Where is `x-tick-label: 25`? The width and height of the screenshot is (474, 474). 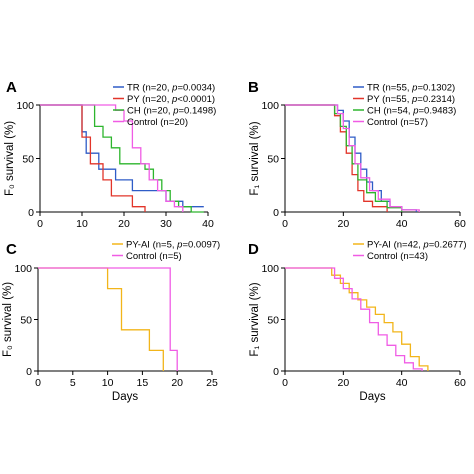
x-tick-label: 25 is located at coordinates (212, 383).